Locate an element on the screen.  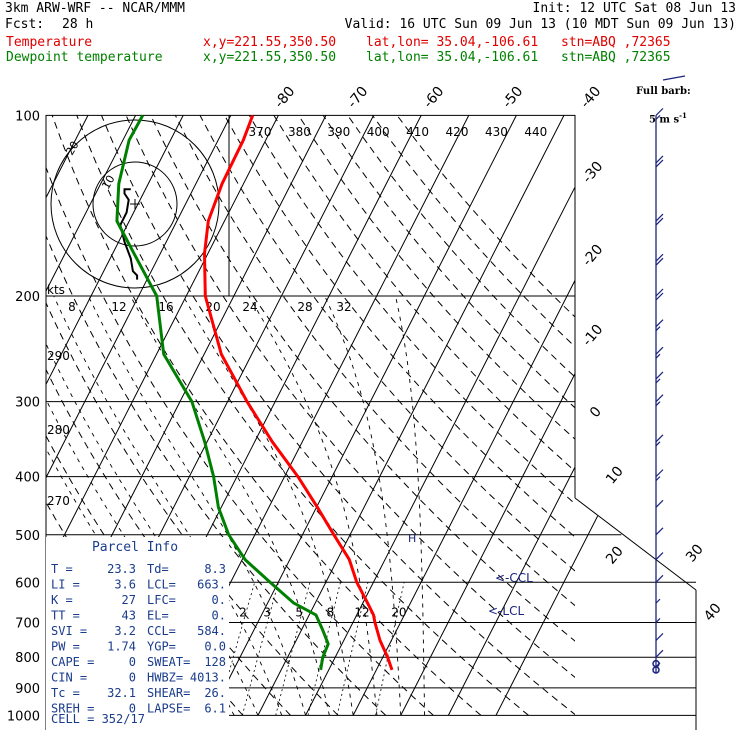
dewpoint-latlon: lat,lon= 35.04,-106.61 is located at coordinates (452, 57).